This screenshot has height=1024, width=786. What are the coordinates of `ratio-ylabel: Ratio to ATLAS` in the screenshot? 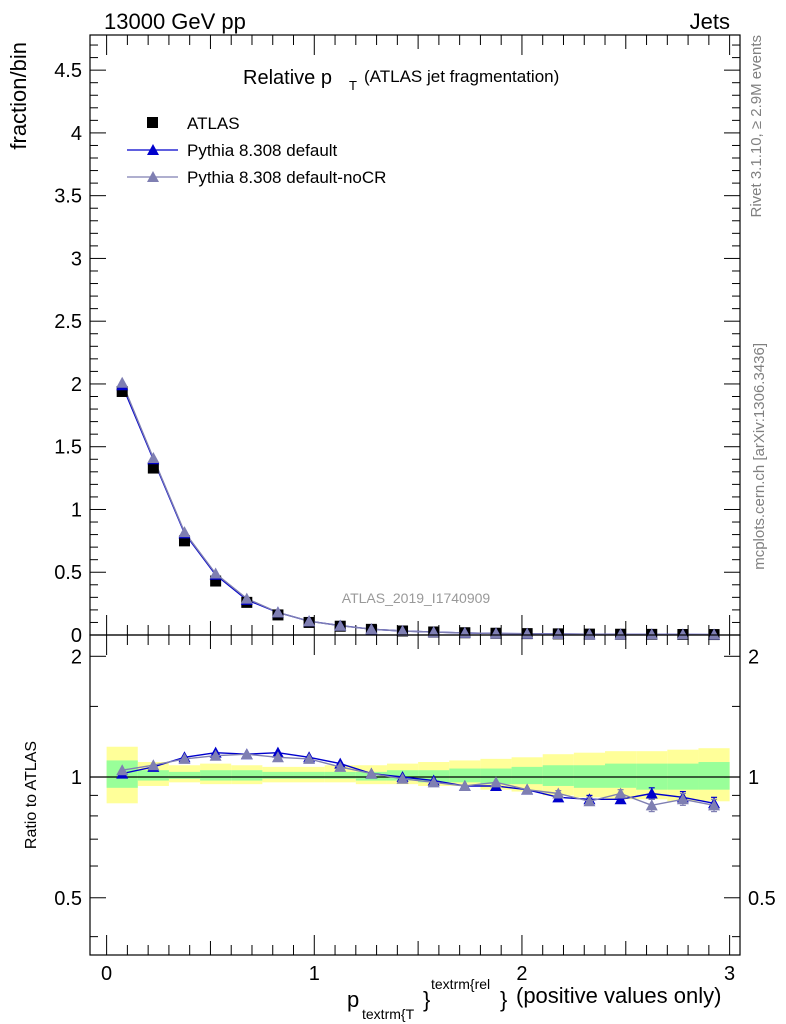 It's located at (31, 795).